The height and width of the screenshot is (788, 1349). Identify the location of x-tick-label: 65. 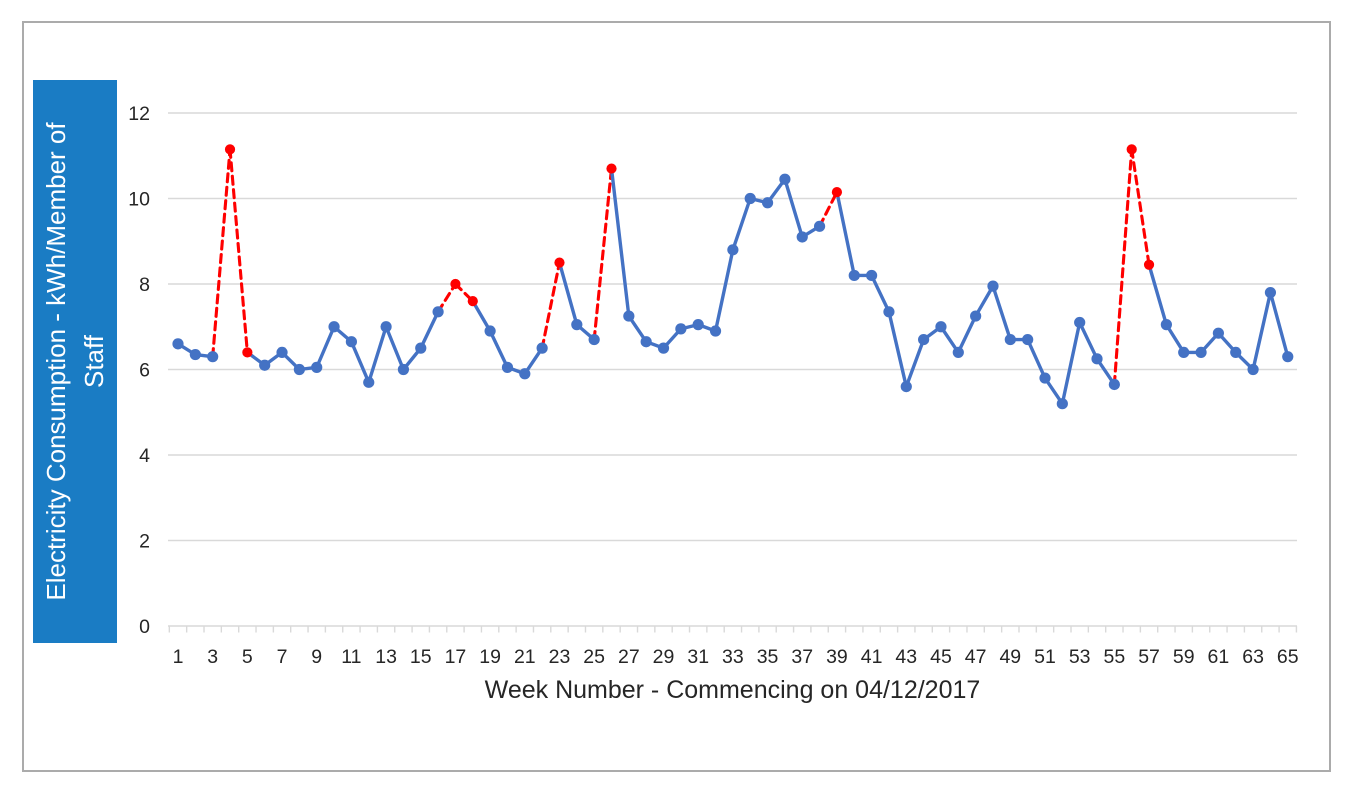
(1288, 657).